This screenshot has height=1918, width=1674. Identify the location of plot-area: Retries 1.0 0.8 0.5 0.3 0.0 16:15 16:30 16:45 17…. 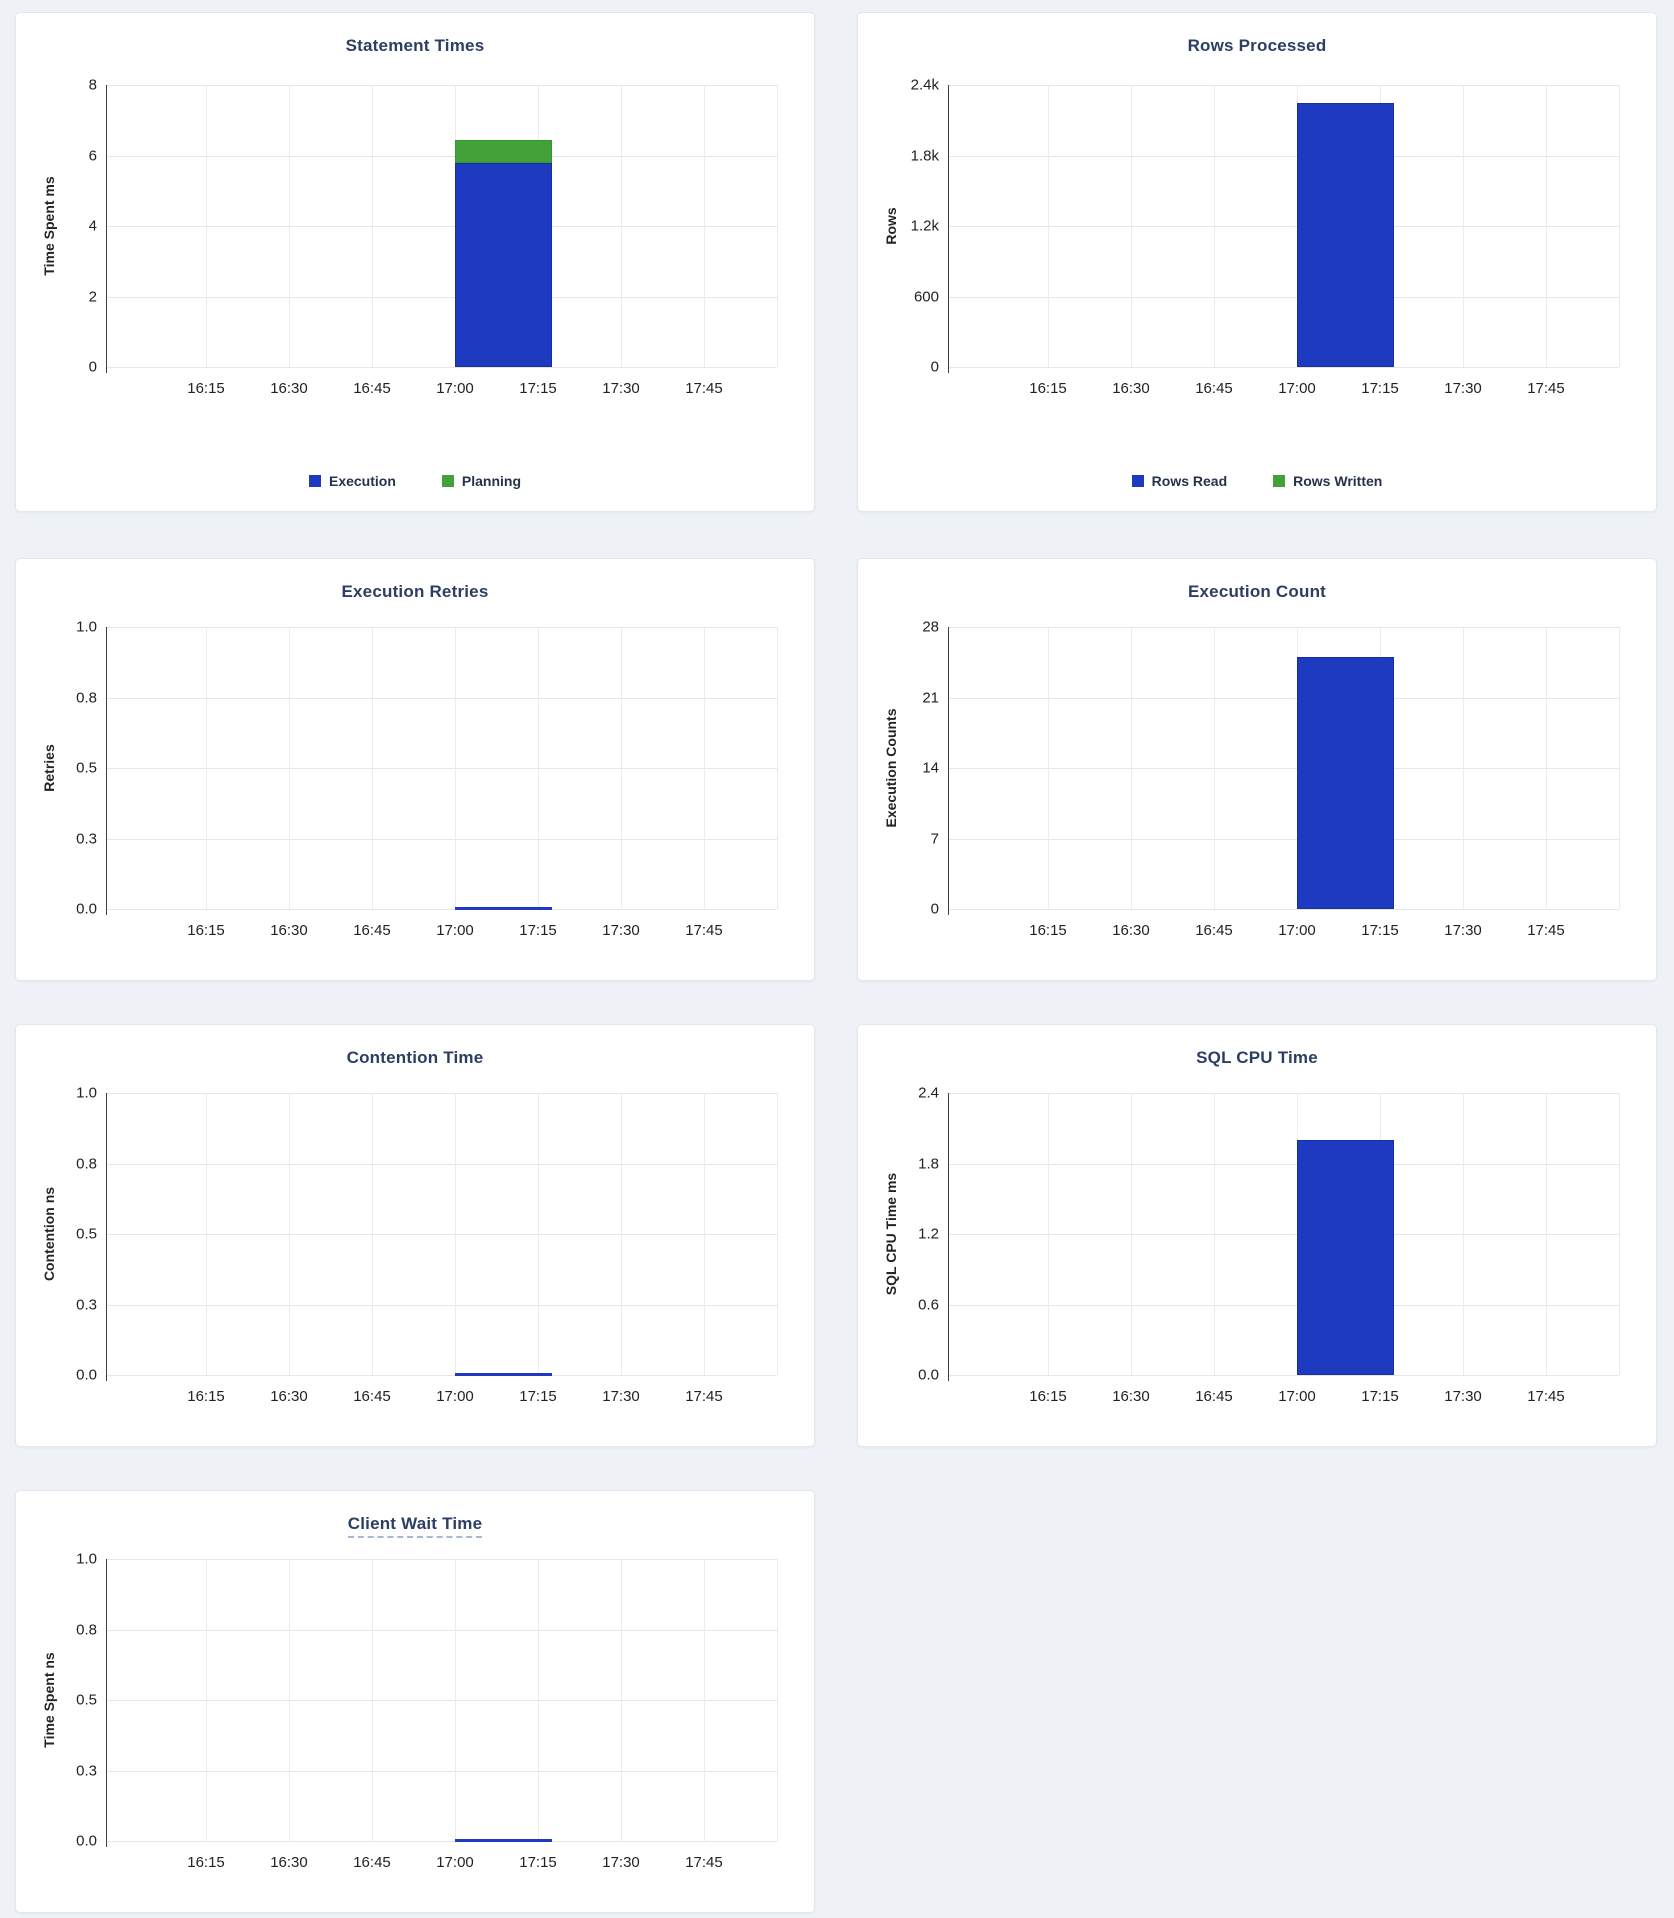
(409, 779).